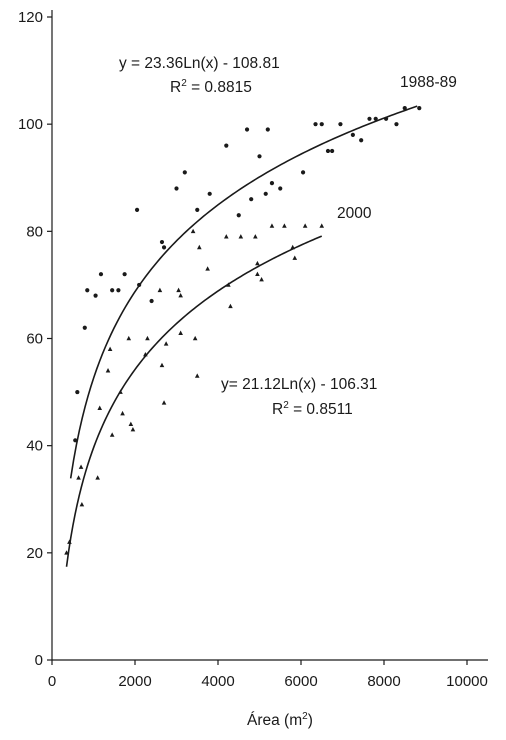 This screenshot has width=506, height=740. What do you see at coordinates (217, 681) in the screenshot?
I see `x-tick-label: 4000` at bounding box center [217, 681].